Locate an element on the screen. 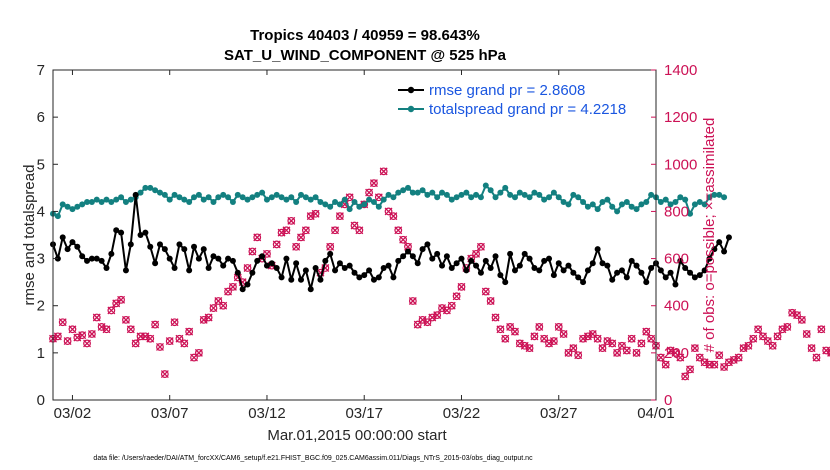  chart-title-line2: SAT_U_WIND_COMPONENT @ 525 hPa is located at coordinates (365, 55).